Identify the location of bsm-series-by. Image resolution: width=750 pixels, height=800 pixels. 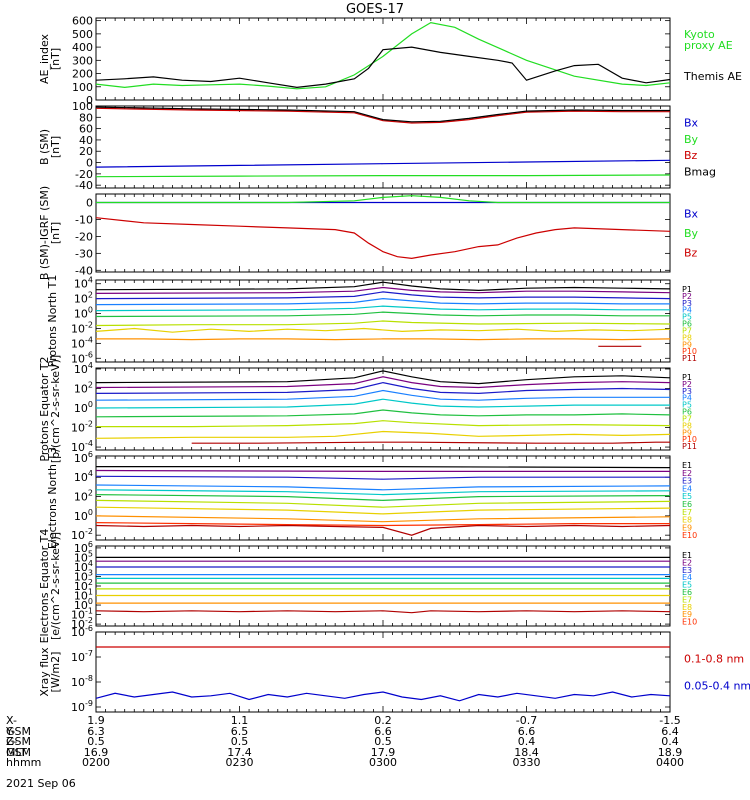
(383, 176).